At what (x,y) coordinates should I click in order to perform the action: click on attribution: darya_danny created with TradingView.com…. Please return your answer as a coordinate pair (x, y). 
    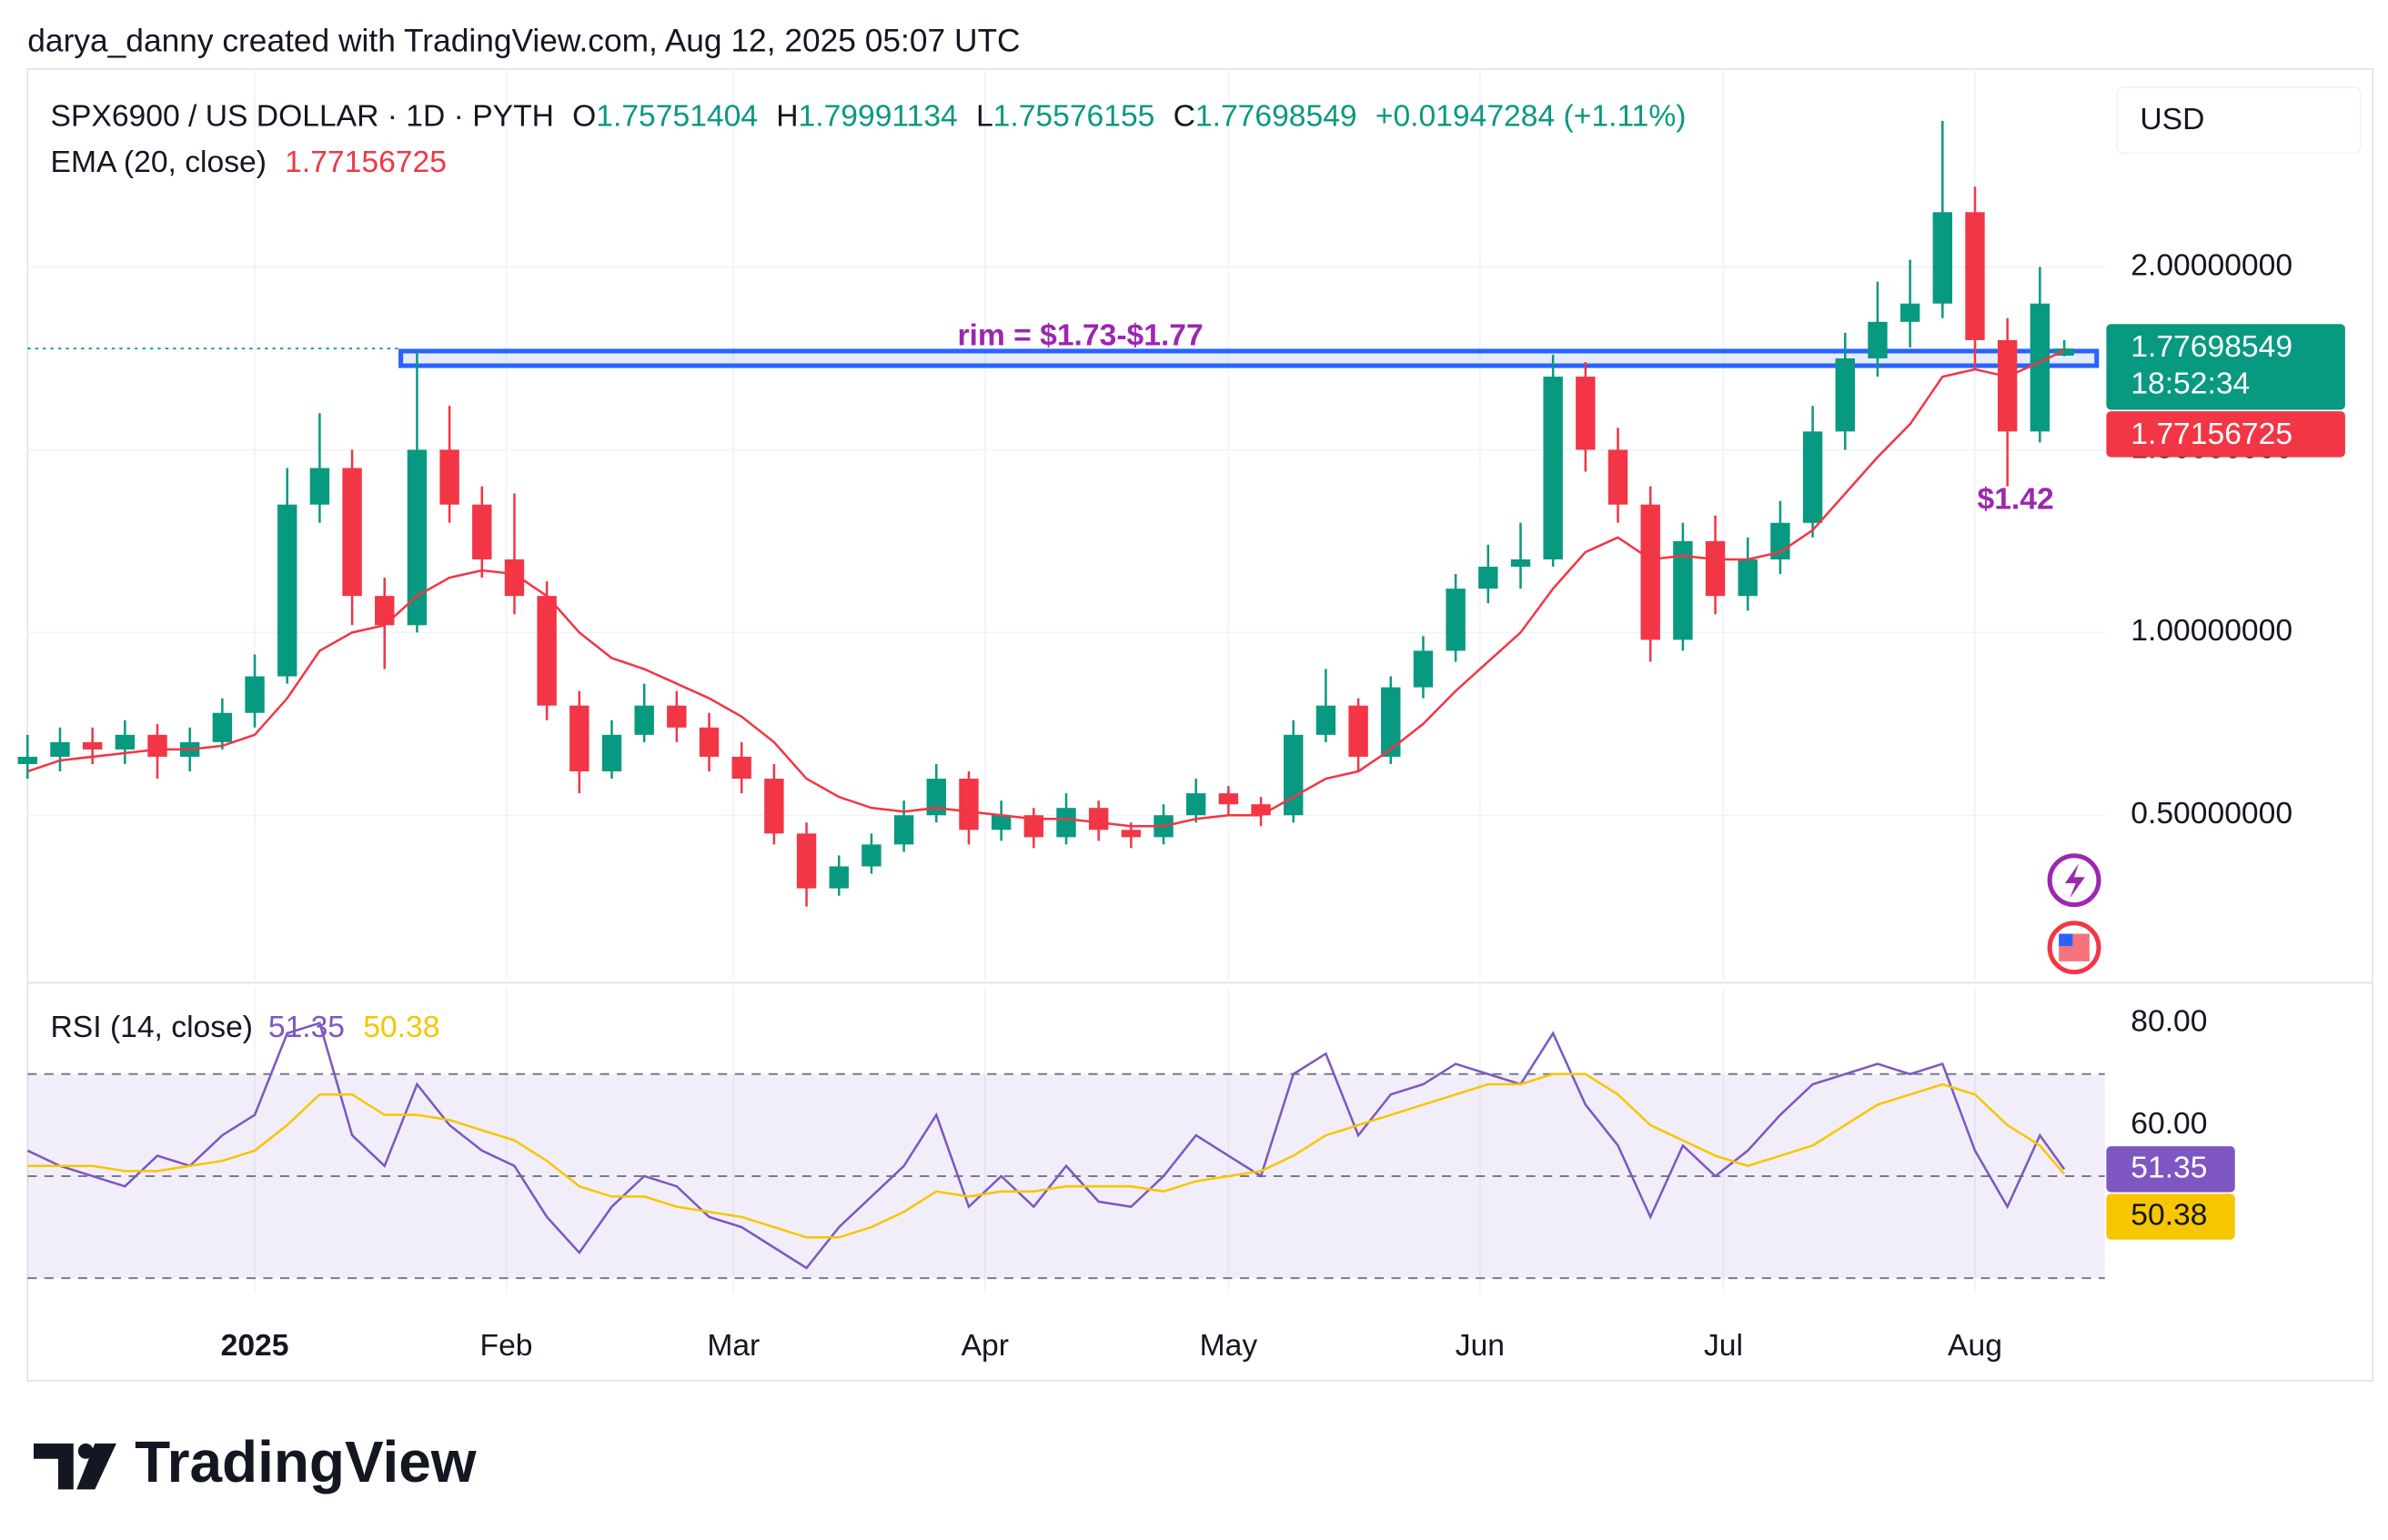
    Looking at the image, I should click on (523, 41).